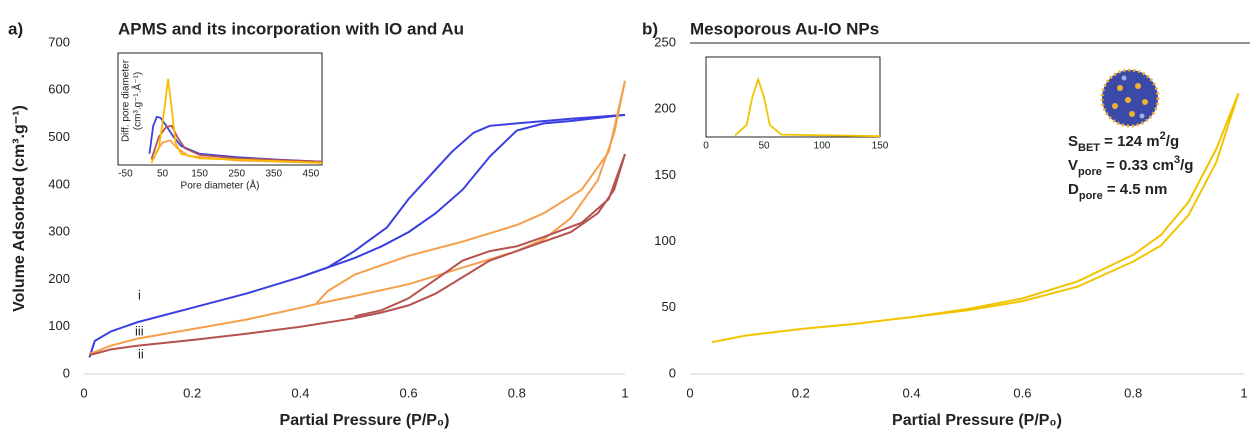 The height and width of the screenshot is (432, 1250). I want to click on y-tick-label: 300, so click(59, 231).